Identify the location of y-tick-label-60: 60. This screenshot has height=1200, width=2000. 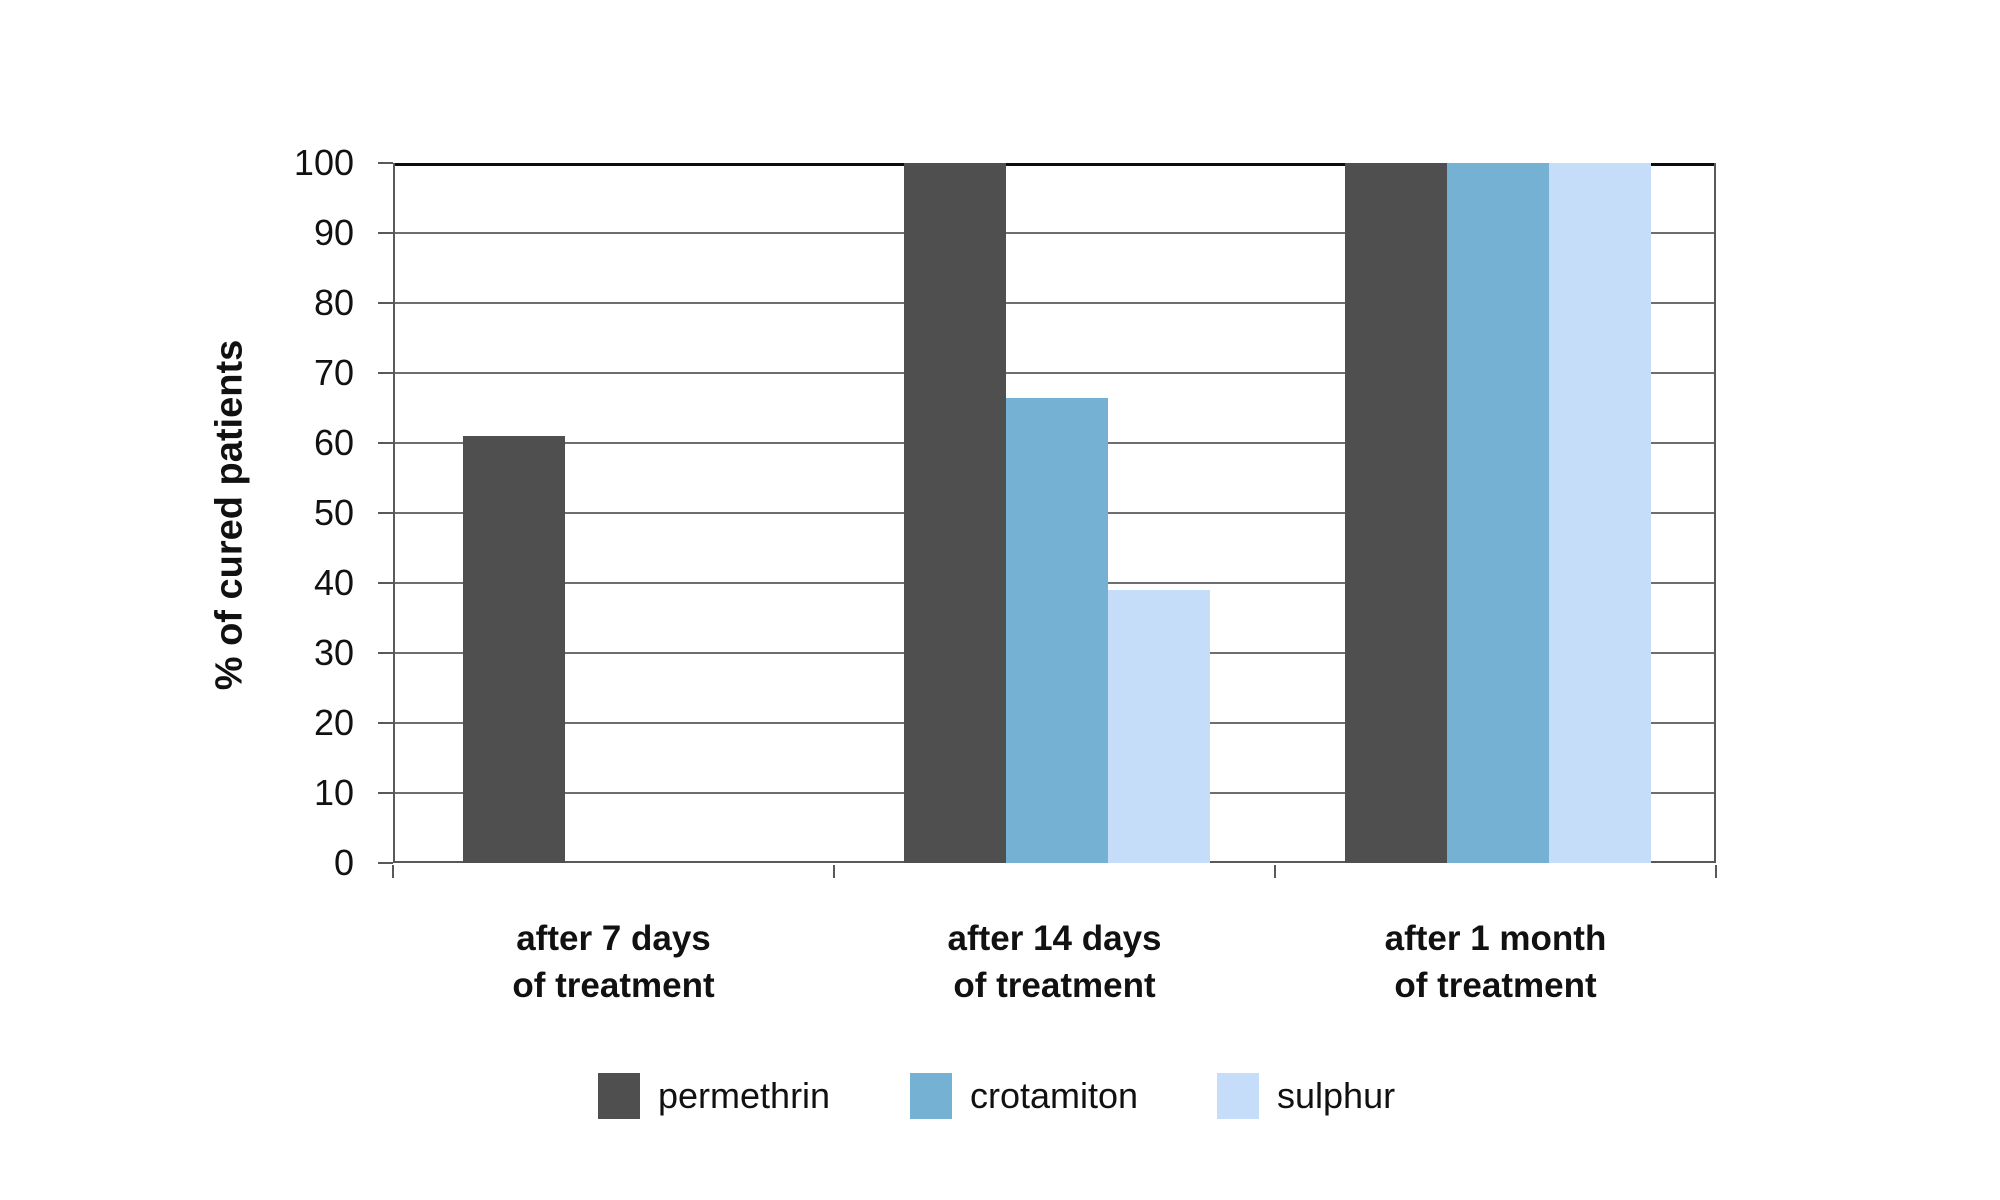
(333, 442).